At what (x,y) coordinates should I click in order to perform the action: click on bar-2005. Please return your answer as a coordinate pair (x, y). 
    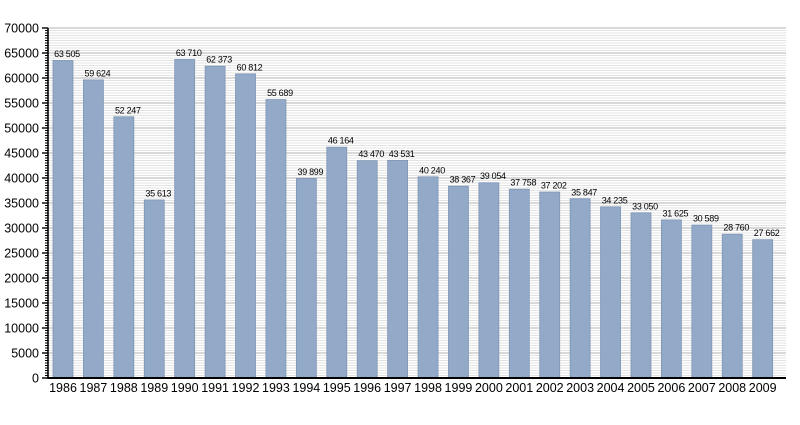
    Looking at the image, I should click on (641, 295).